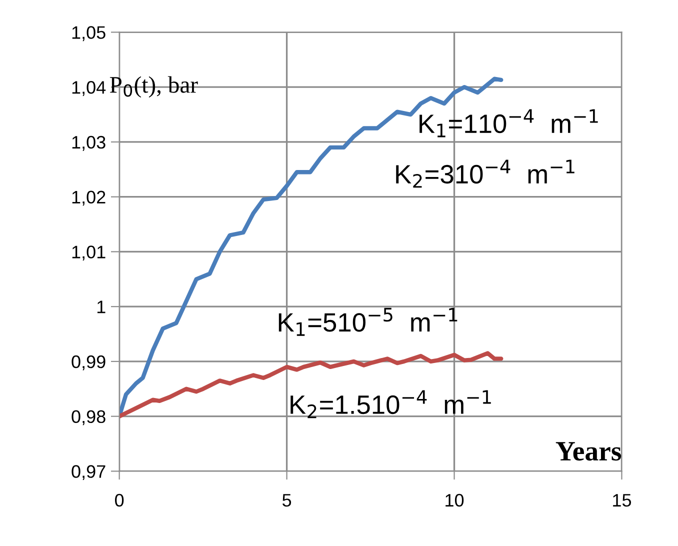 This screenshot has height=546, width=678. What do you see at coordinates (89, 362) in the screenshot?
I see `y-tick-label: 0,99` at bounding box center [89, 362].